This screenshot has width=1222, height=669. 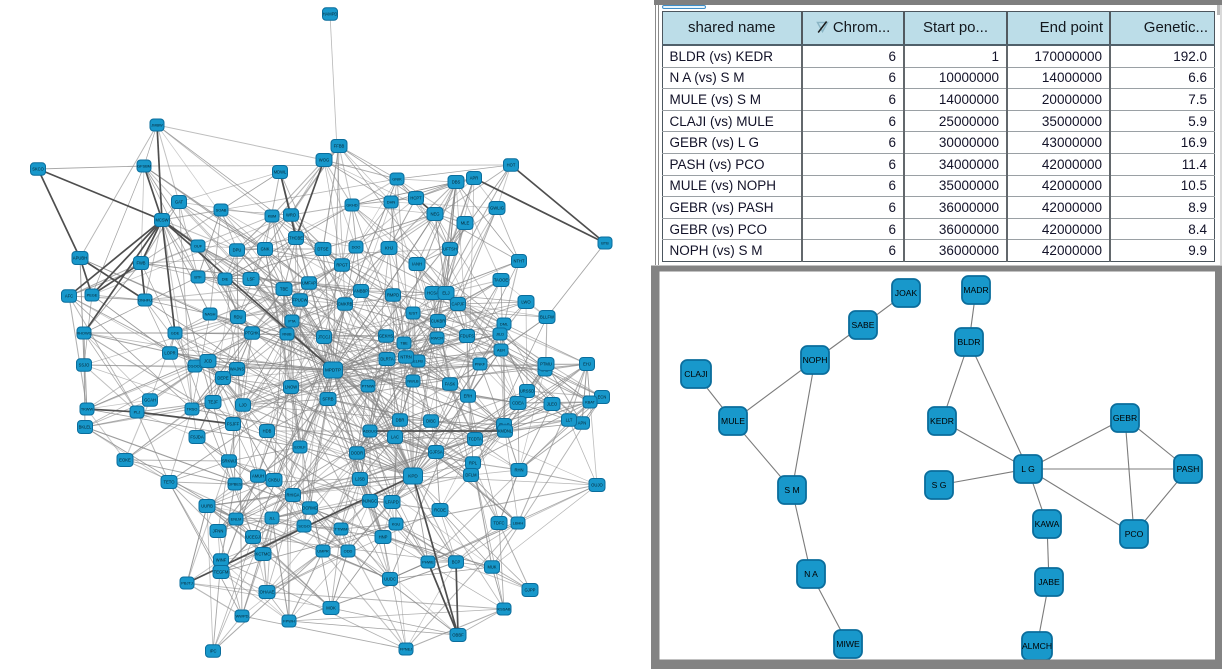 What do you see at coordinates (356, 246) in the screenshot?
I see `svg-text: DOO` at bounding box center [356, 246].